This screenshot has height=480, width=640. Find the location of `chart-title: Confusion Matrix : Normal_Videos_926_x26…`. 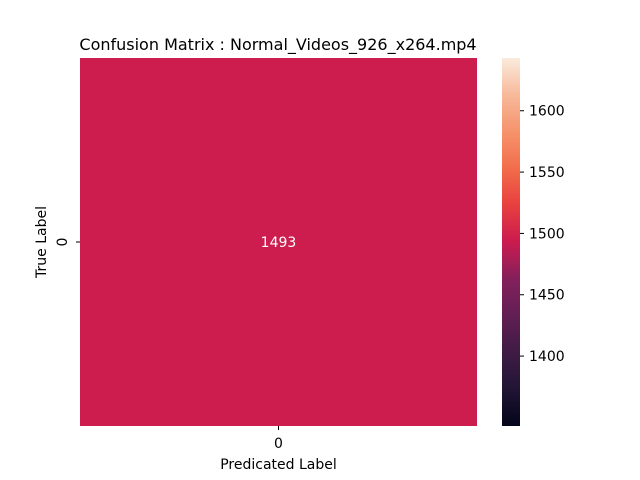

chart-title: Confusion Matrix : Normal_Videos_926_x26… is located at coordinates (277, 45).